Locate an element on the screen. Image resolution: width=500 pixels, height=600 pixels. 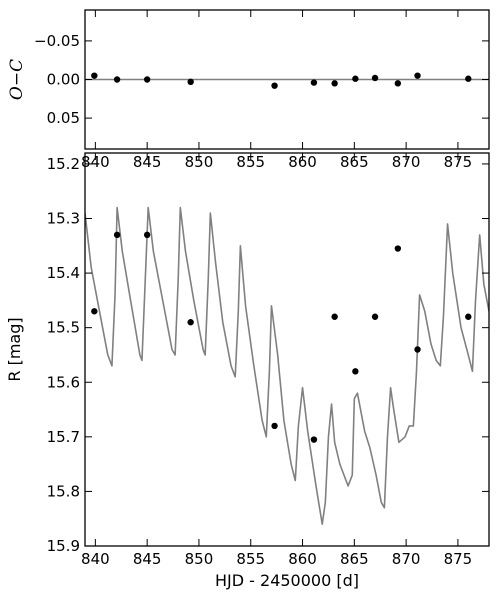
residuals-x-tick-label: 850 is located at coordinates (199, 162).